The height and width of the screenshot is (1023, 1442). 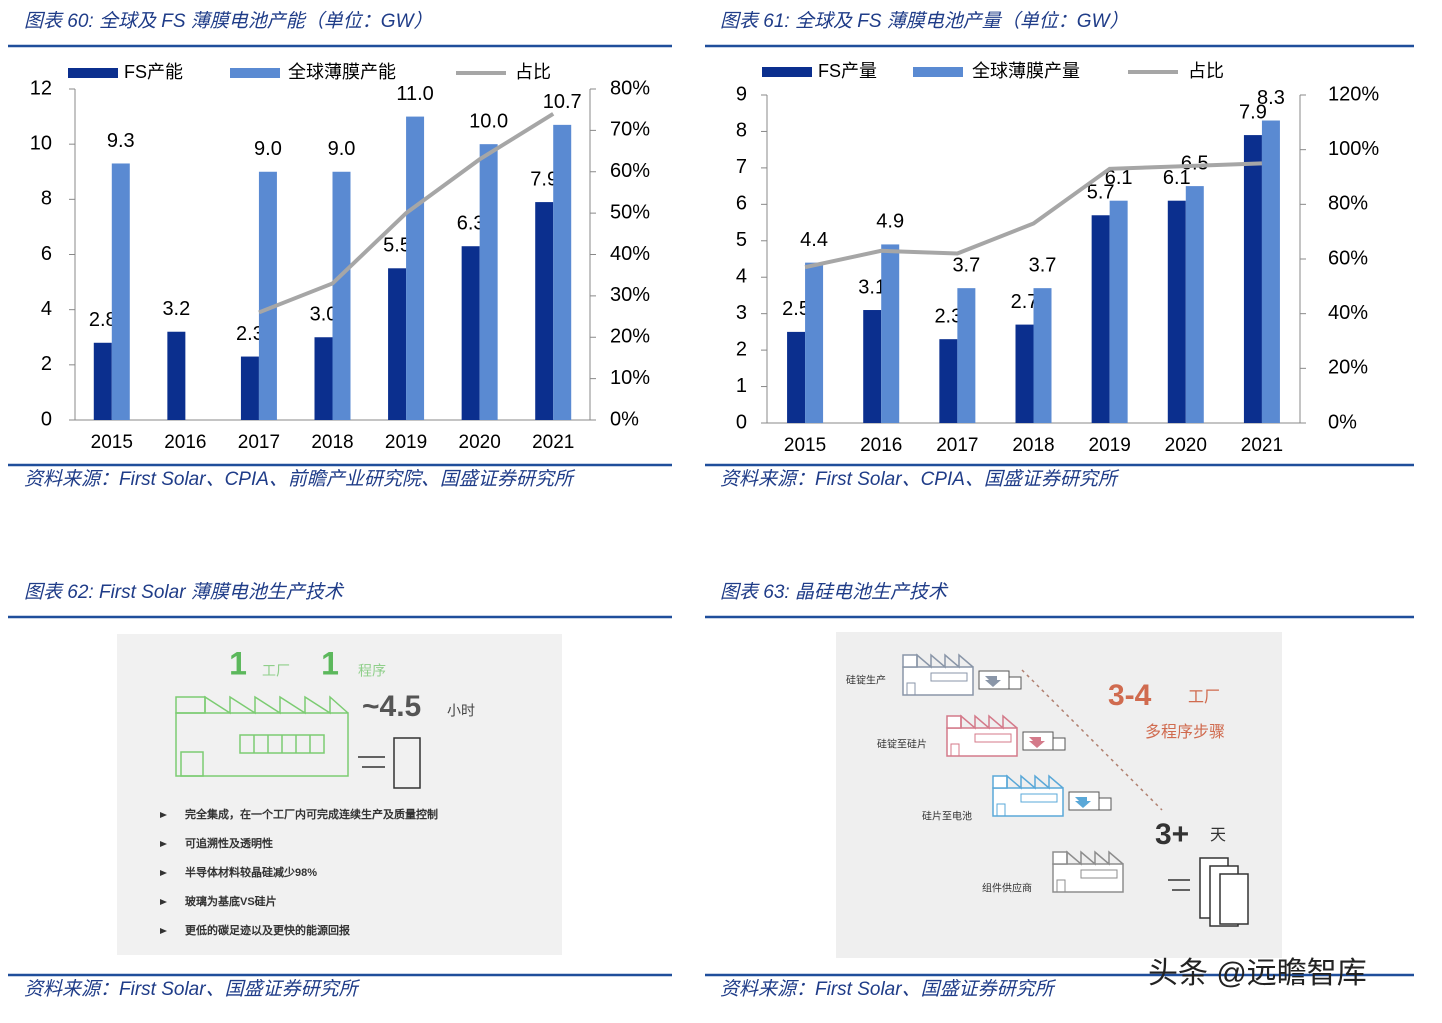 What do you see at coordinates (262, 736) in the screenshot?
I see `factory-icon` at bounding box center [262, 736].